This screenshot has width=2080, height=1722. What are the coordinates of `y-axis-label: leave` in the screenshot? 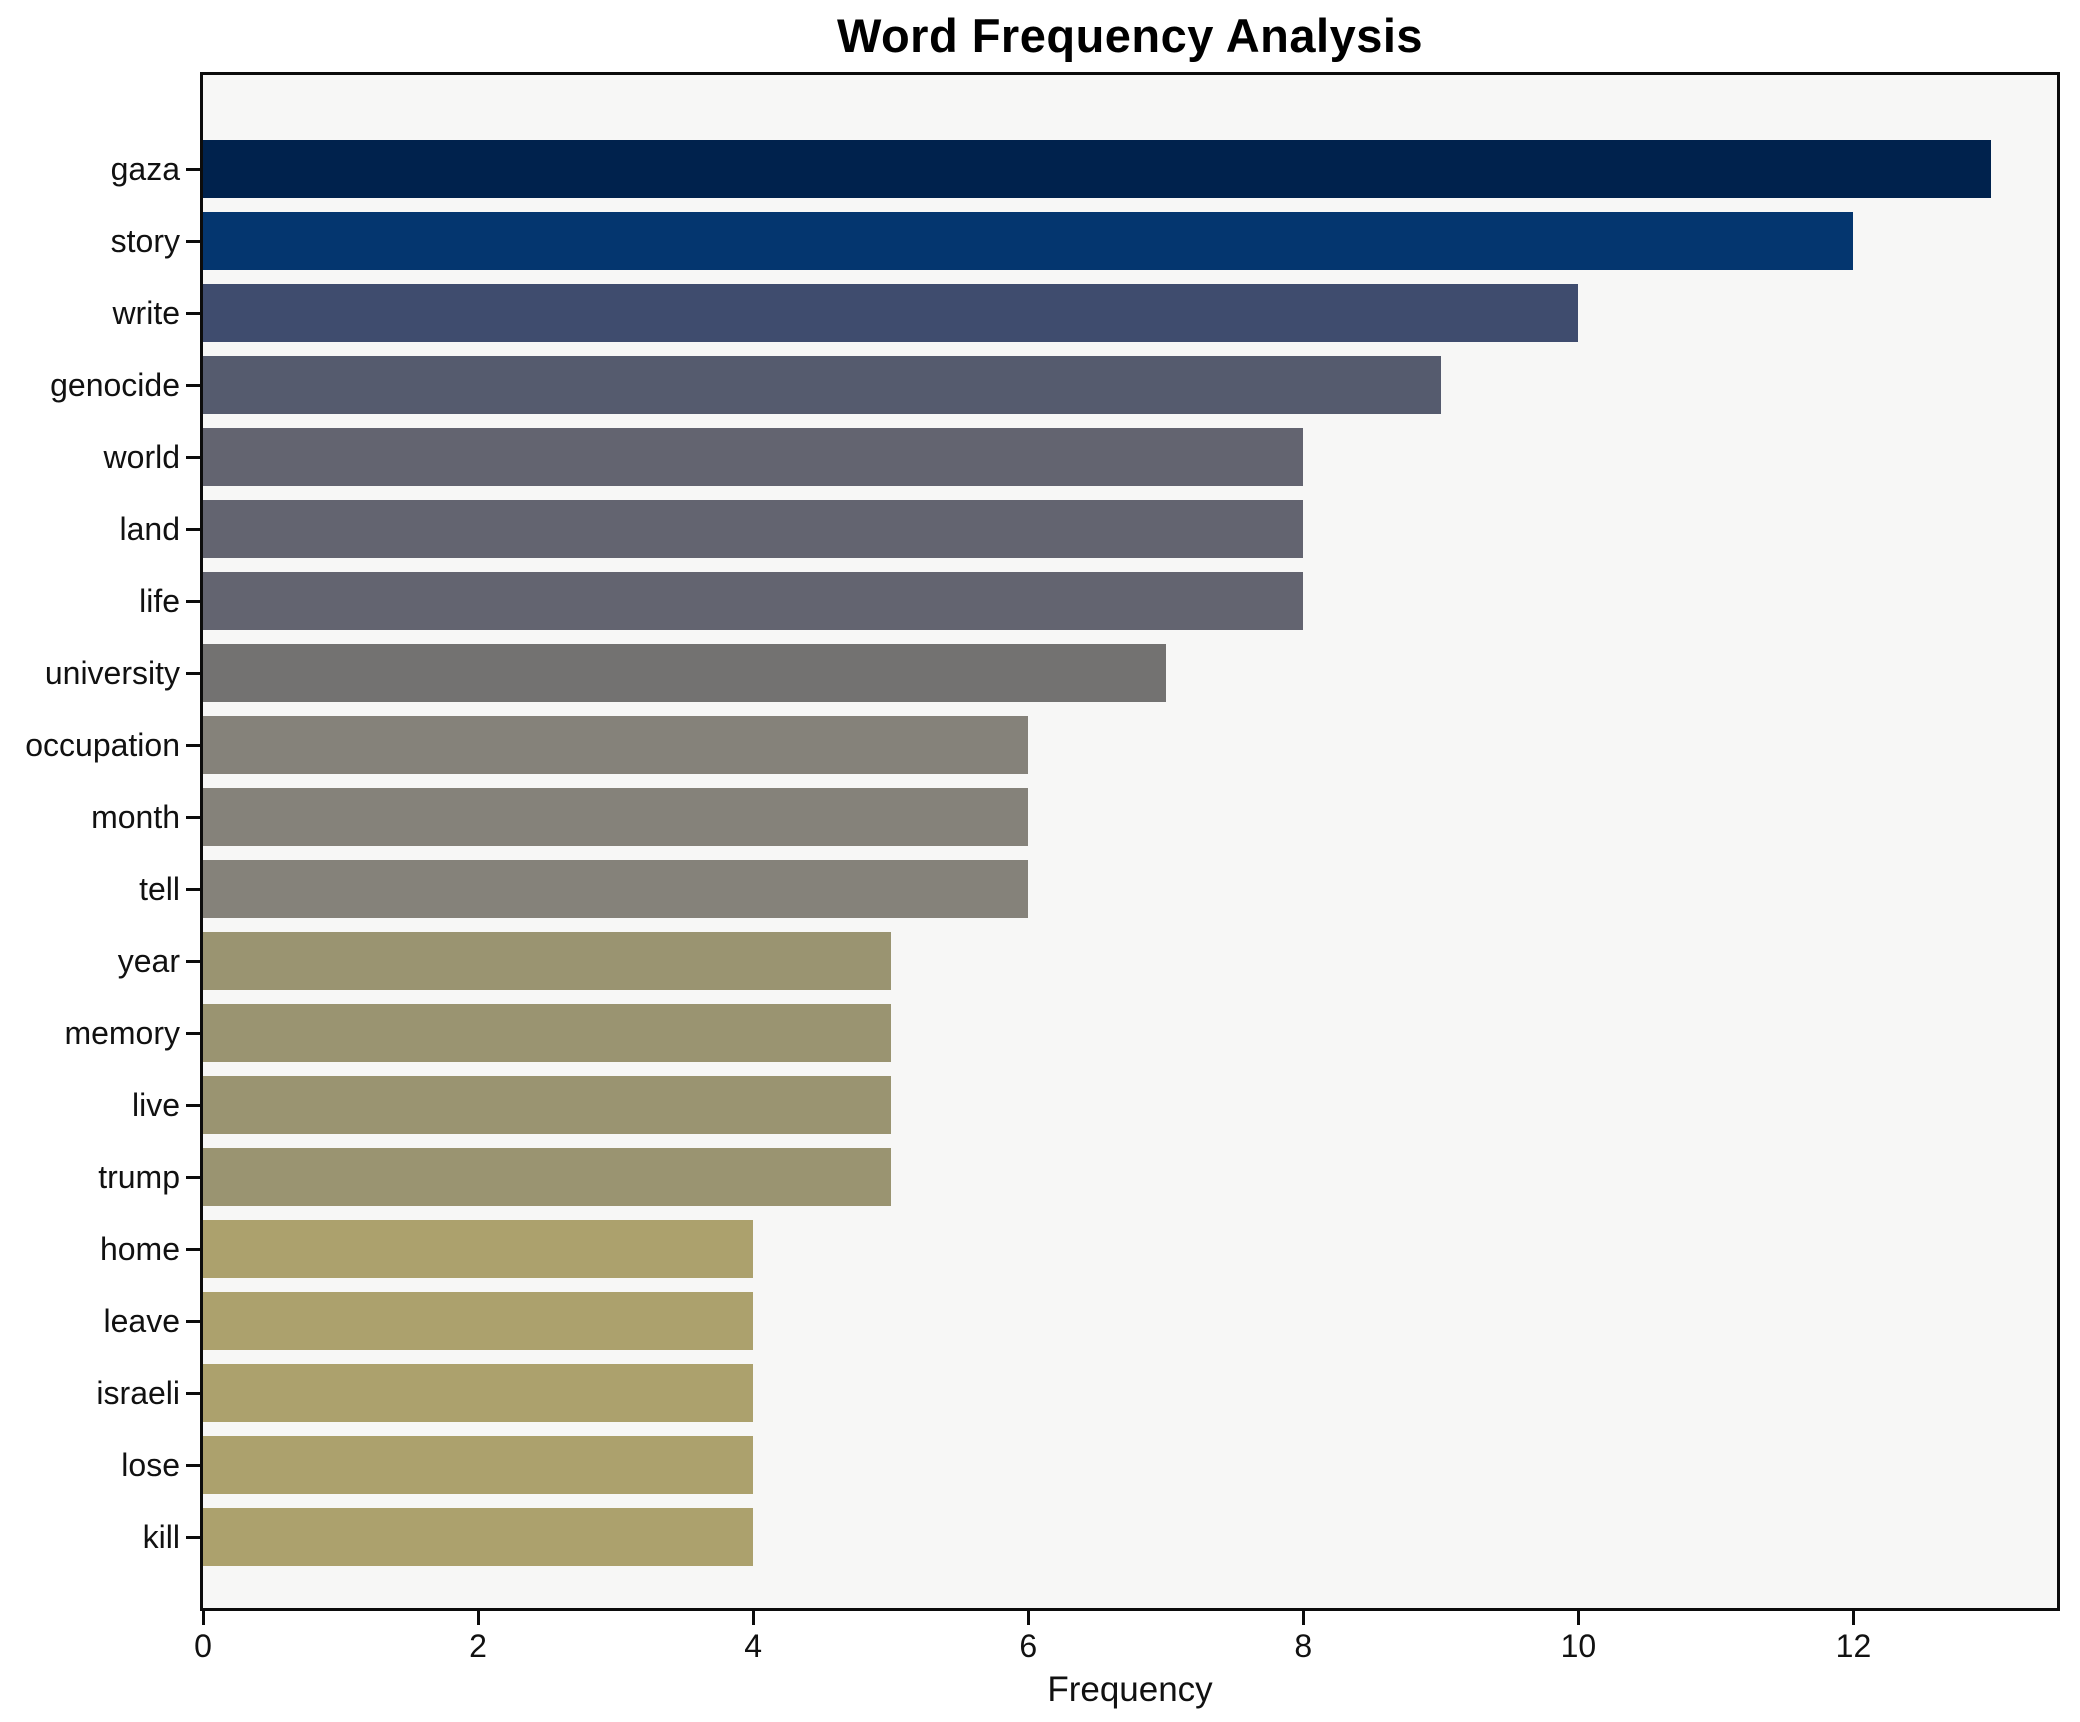 It's located at (142, 1321).